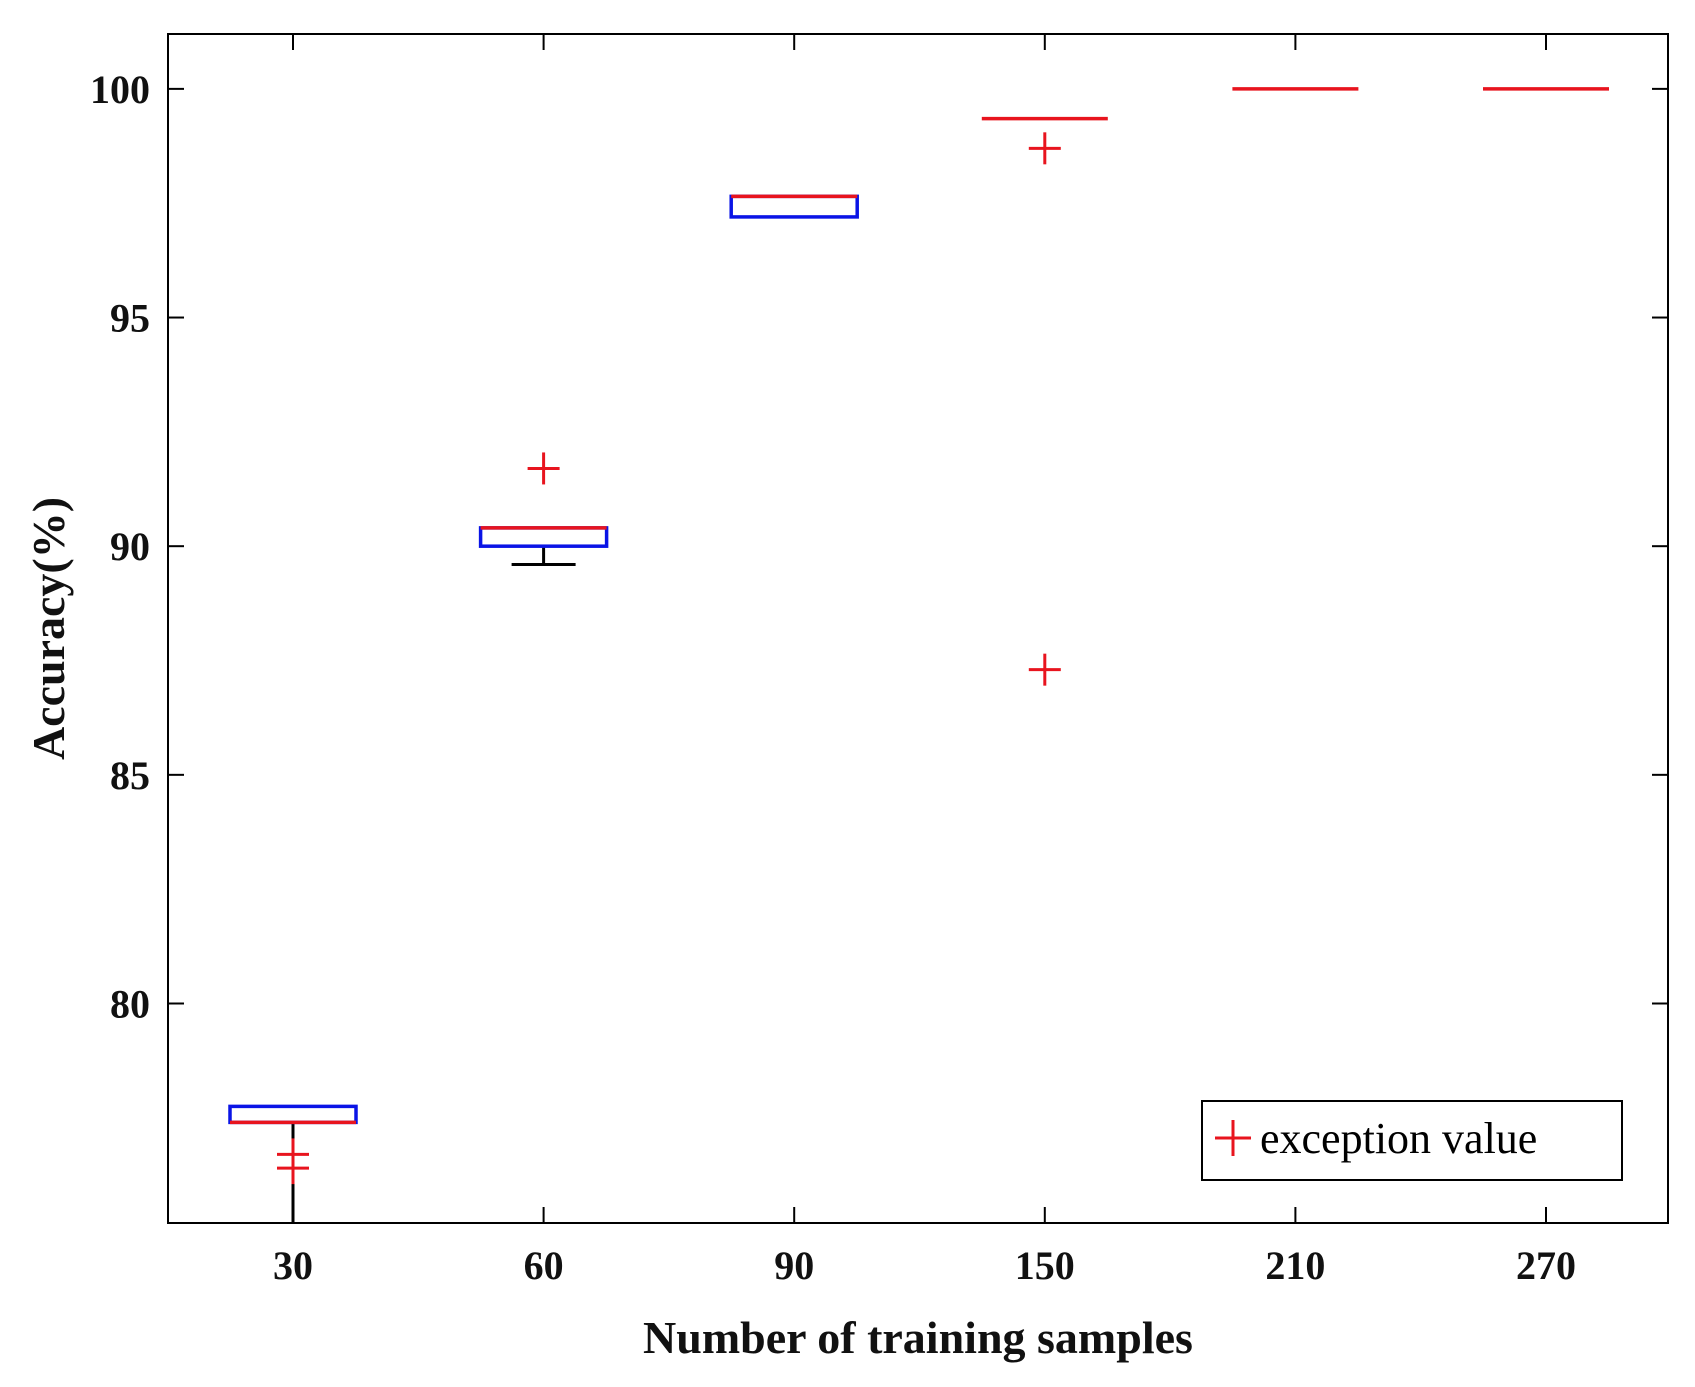 Image resolution: width=1695 pixels, height=1387 pixels. Describe the element at coordinates (130, 546) in the screenshot. I see `y-tick-label: 90` at that location.